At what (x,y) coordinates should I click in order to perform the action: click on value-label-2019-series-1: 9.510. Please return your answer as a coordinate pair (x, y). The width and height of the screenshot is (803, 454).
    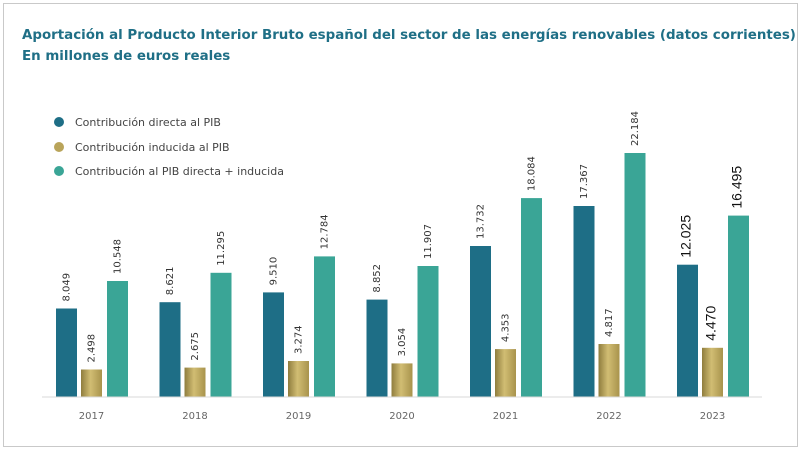
    Looking at the image, I should click on (274, 271).